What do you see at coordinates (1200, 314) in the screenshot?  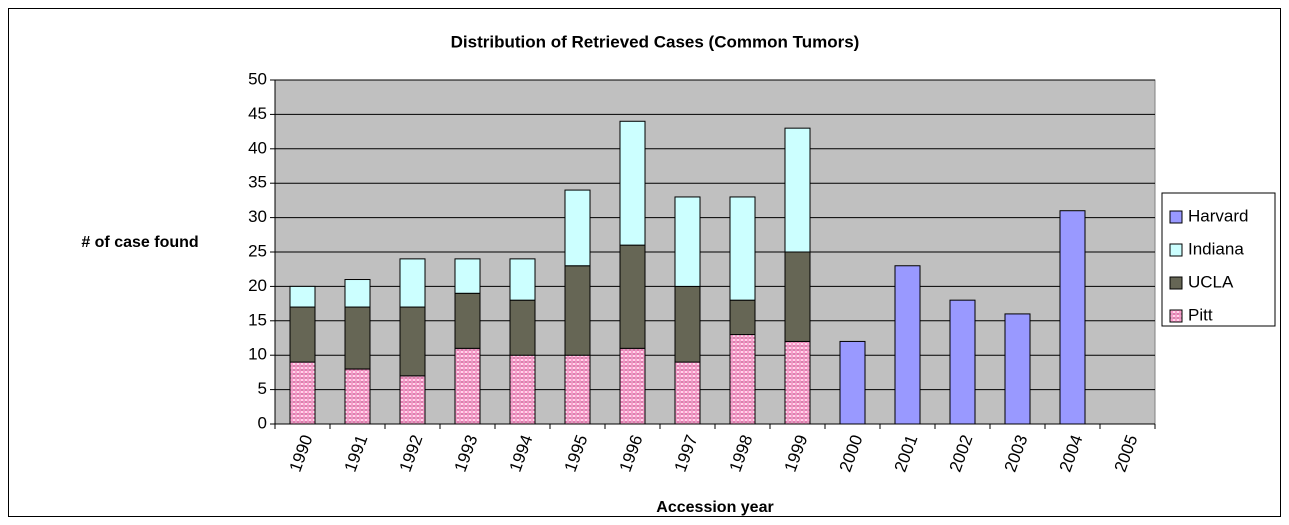 I see `legend-label: Pitt` at bounding box center [1200, 314].